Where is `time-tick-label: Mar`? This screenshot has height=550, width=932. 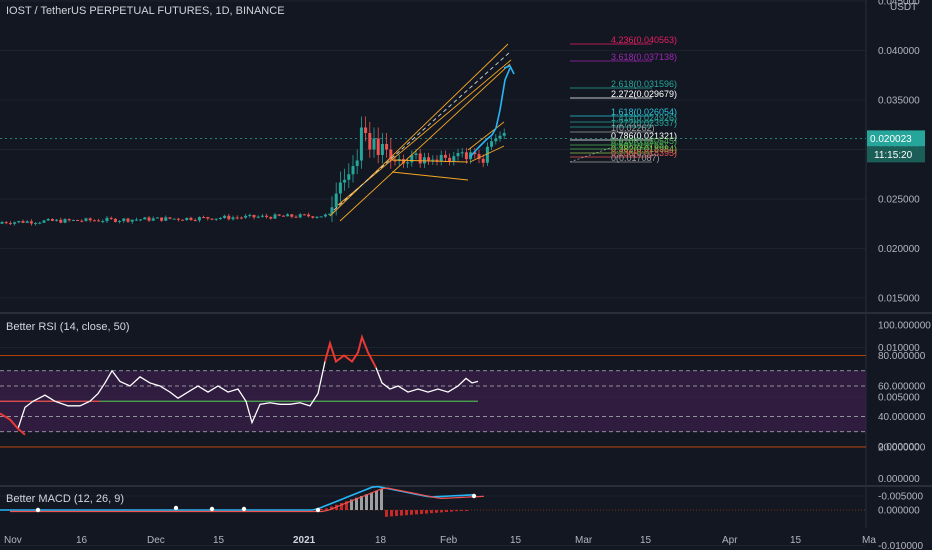 time-tick-label: Mar is located at coordinates (584, 540).